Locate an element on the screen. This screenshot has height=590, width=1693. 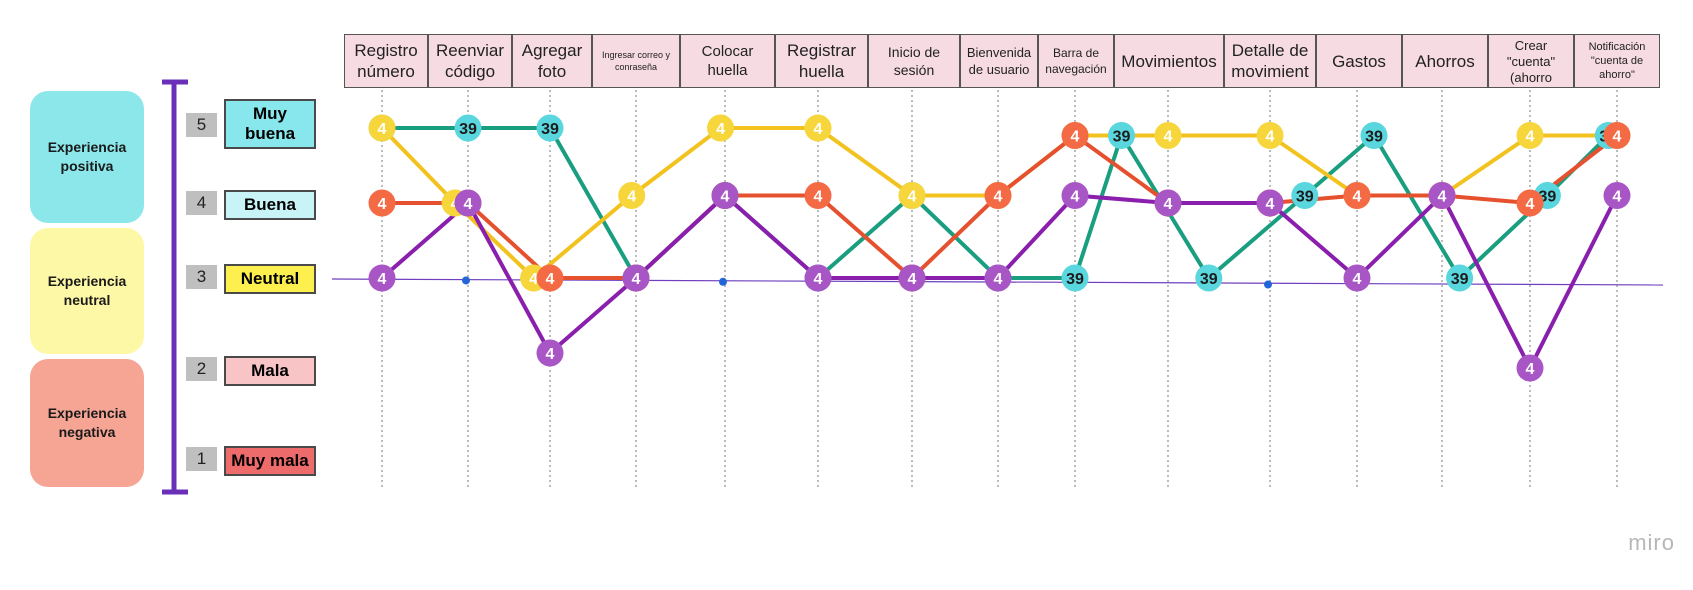
level-1-label: Muy mala is located at coordinates (270, 461).